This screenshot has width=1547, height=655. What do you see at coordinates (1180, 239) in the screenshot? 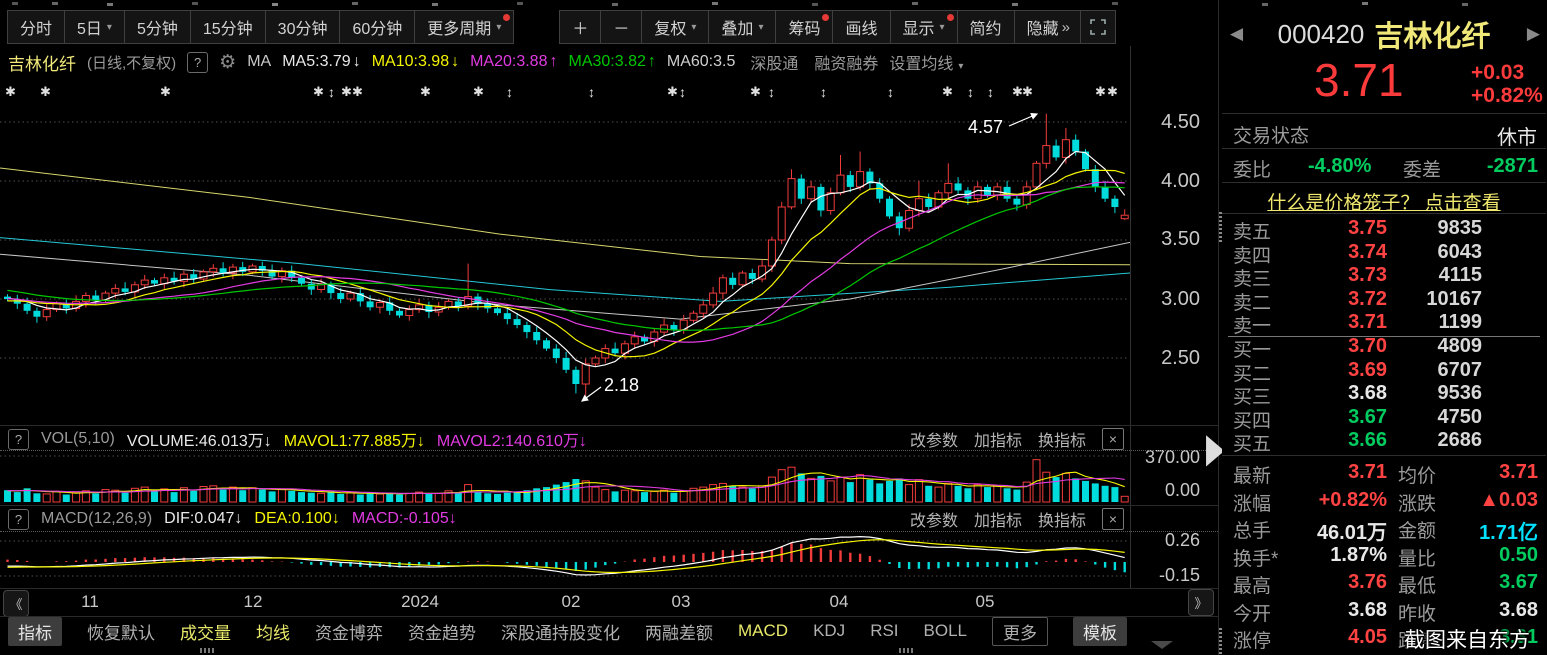
I see `axis-label: 3.50` at bounding box center [1180, 239].